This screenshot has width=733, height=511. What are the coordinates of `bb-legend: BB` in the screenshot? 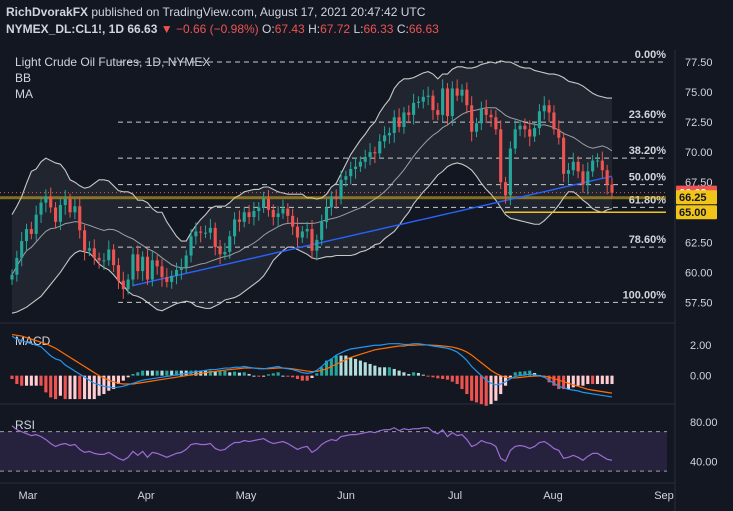 It's located at (23, 78).